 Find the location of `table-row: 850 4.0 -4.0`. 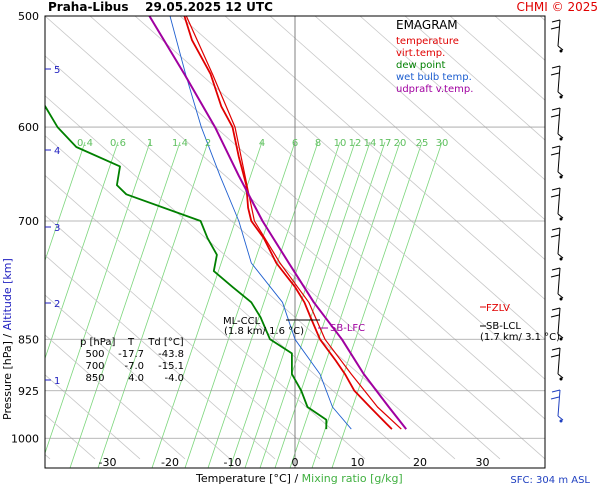

table-row: 850 4.0 -4.0 is located at coordinates (134, 379).